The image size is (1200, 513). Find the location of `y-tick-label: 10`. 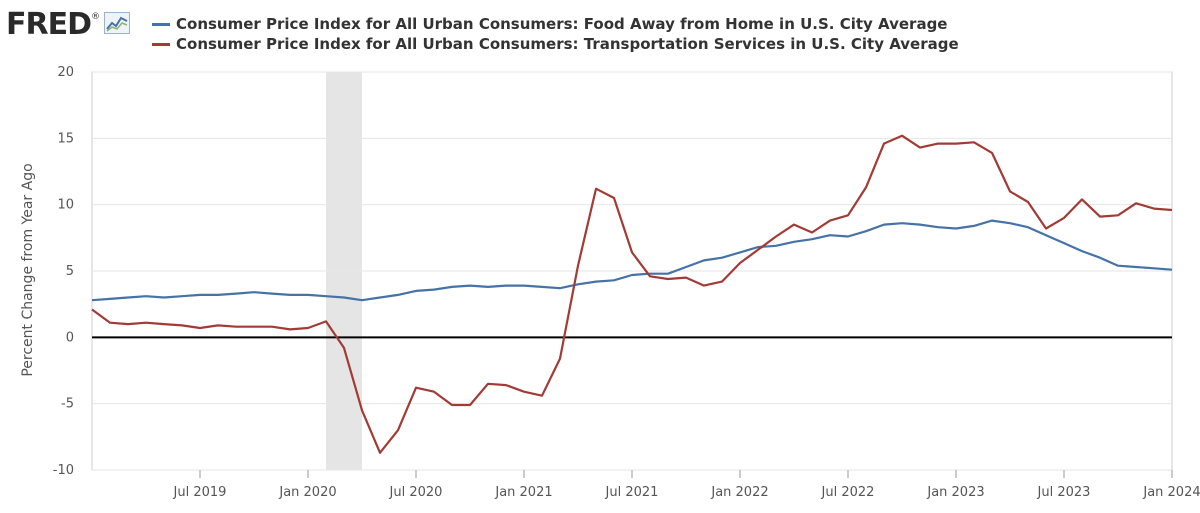

y-tick-label: 10 is located at coordinates (65, 205).